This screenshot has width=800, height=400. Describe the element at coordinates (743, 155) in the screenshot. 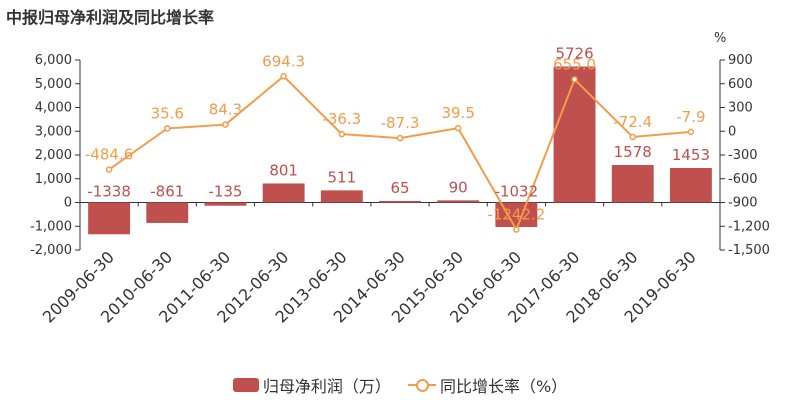

I see `y-right-tick-label: -300` at that location.